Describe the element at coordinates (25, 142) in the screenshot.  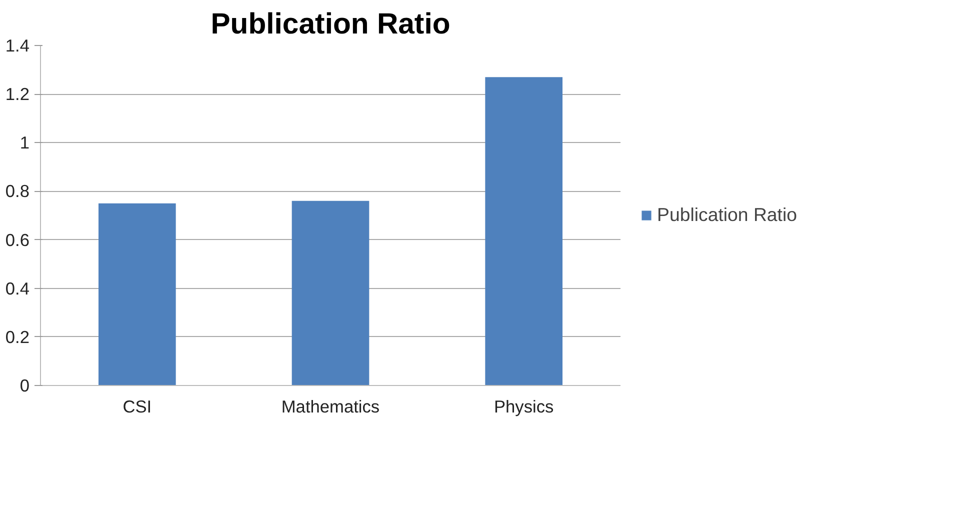
I see `y-tick-label: 1` at that location.